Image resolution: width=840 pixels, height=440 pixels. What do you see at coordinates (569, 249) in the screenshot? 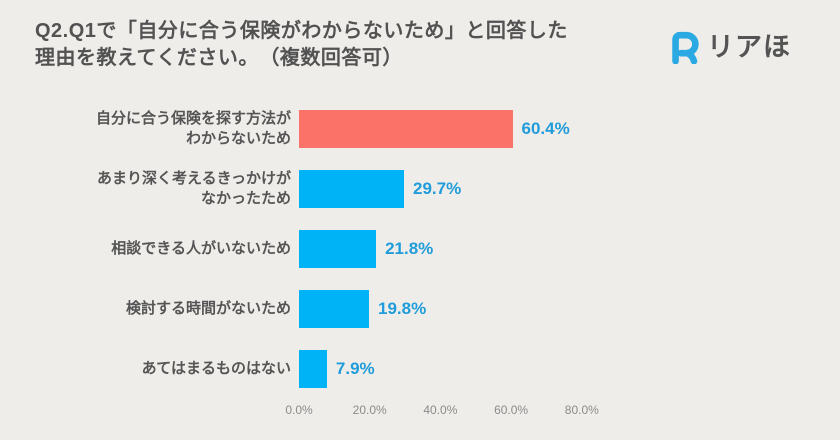
I see `bar-track: 21.8%` at bounding box center [569, 249].